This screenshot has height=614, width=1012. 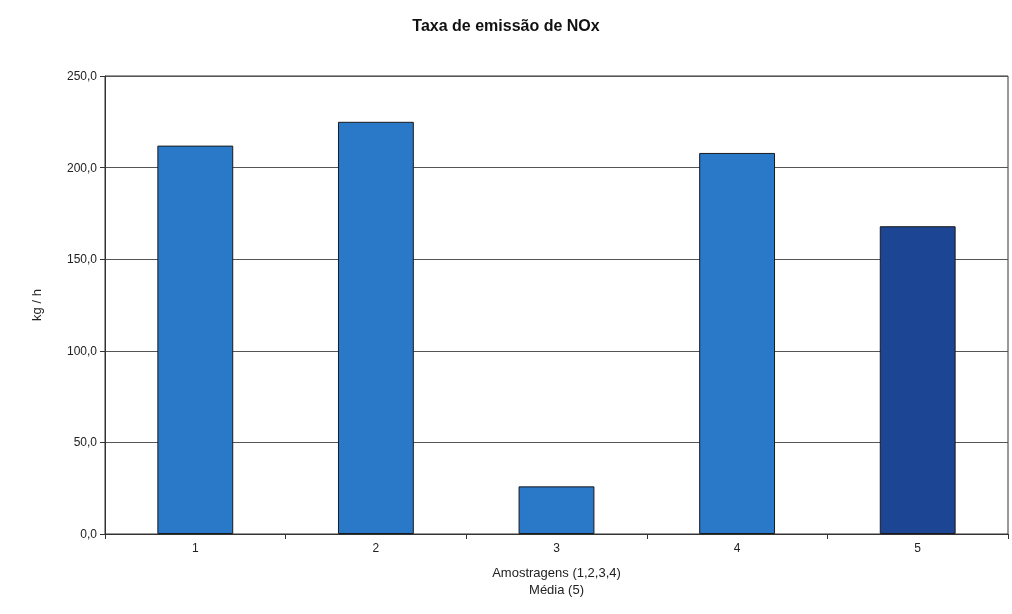 What do you see at coordinates (918, 548) in the screenshot?
I see `x-tick-label: 5` at bounding box center [918, 548].